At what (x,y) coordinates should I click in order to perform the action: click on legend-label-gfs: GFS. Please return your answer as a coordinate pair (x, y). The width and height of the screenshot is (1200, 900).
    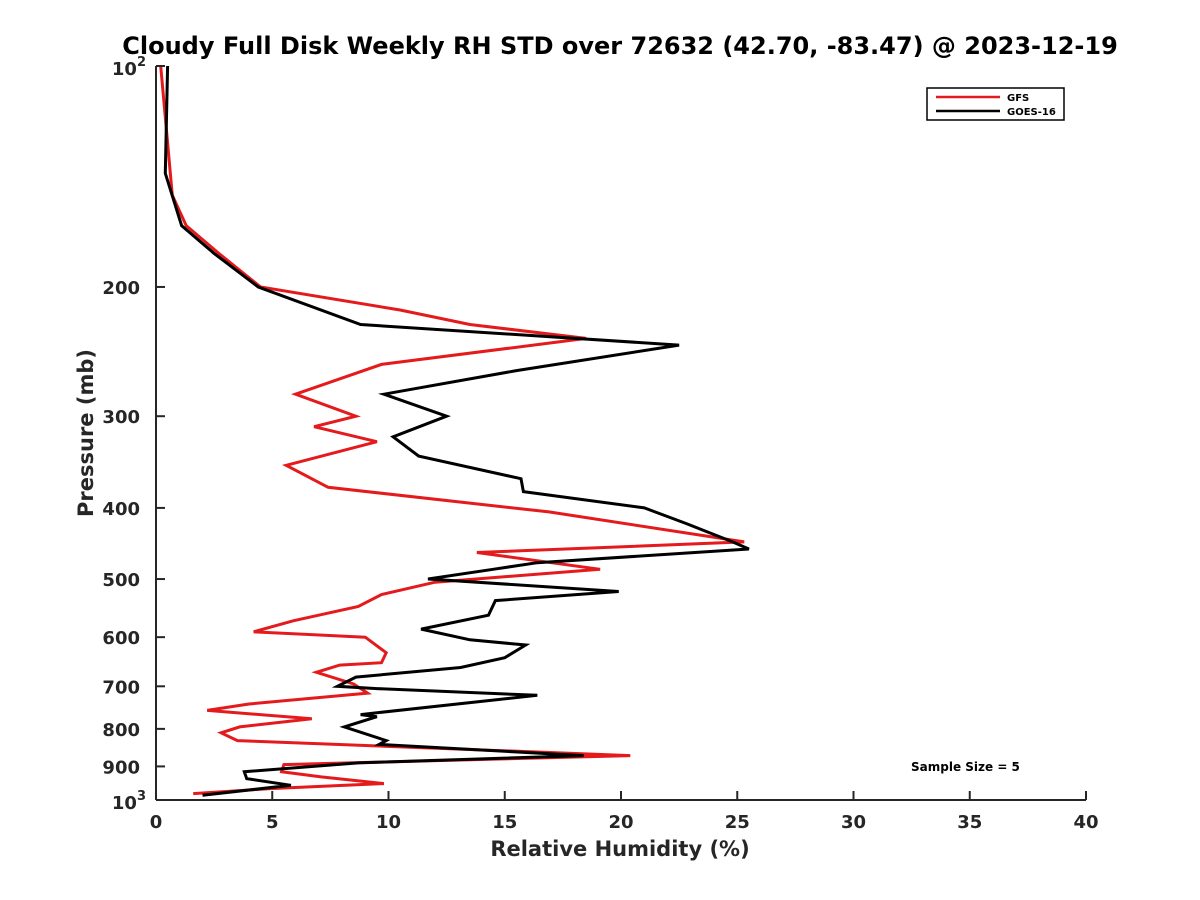
    Looking at the image, I should click on (1018, 98).